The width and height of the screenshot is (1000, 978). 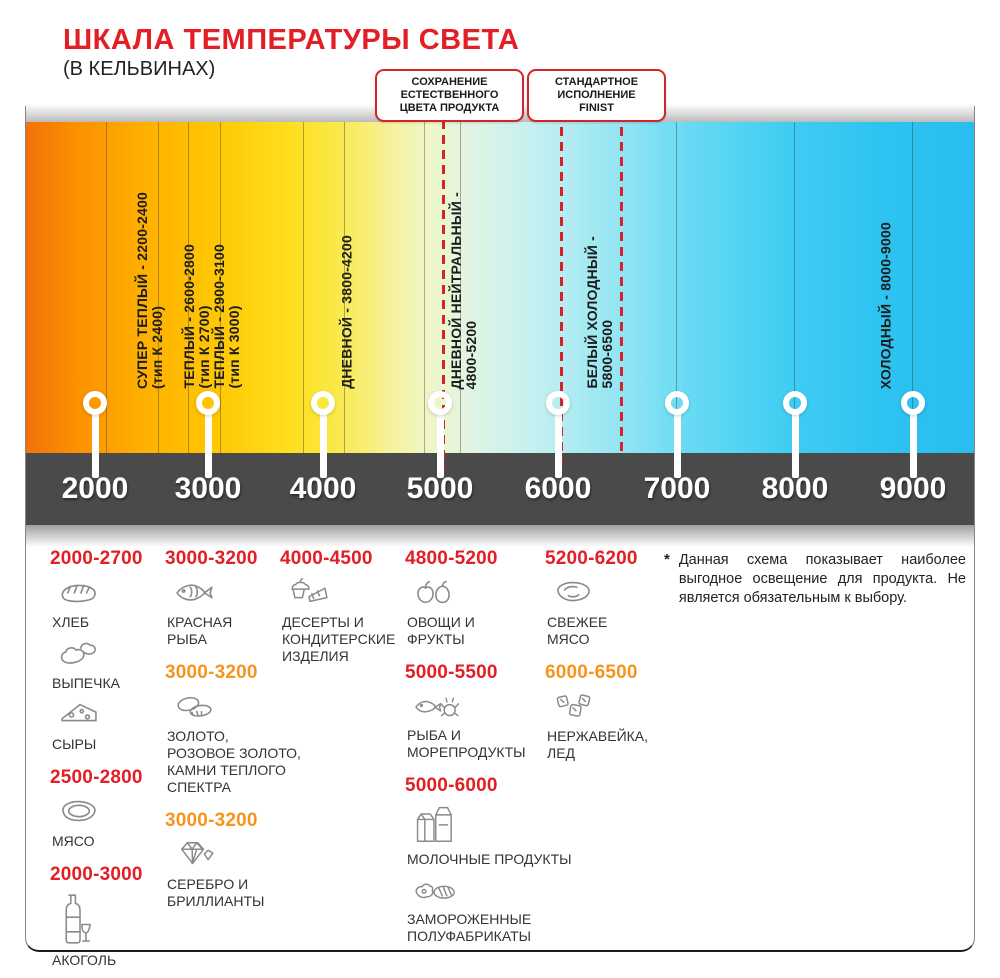 I want to click on legend-item: СВЕЖЕЕ МЯСО, so click(x=609, y=612).